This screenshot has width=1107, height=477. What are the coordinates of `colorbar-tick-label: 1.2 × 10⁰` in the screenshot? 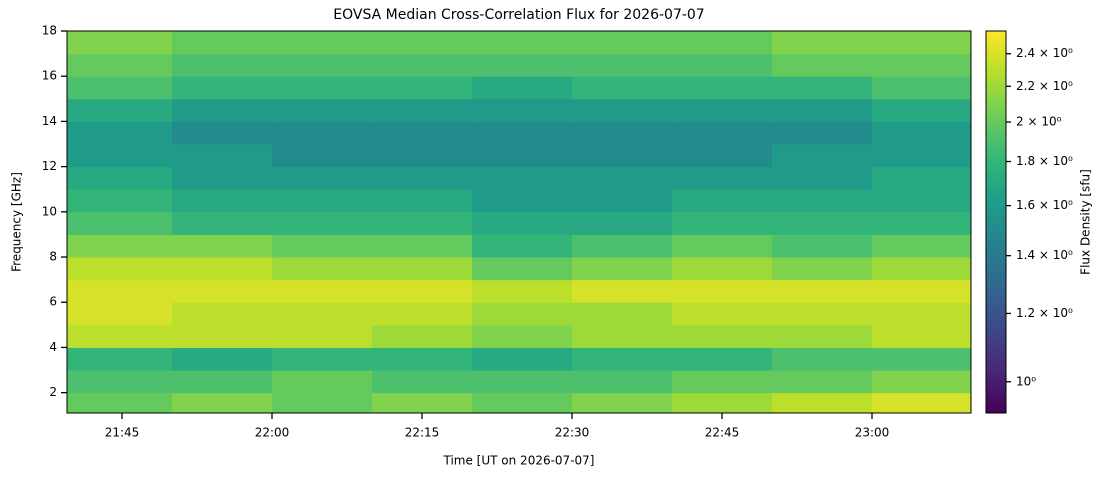 It's located at (1044, 313).